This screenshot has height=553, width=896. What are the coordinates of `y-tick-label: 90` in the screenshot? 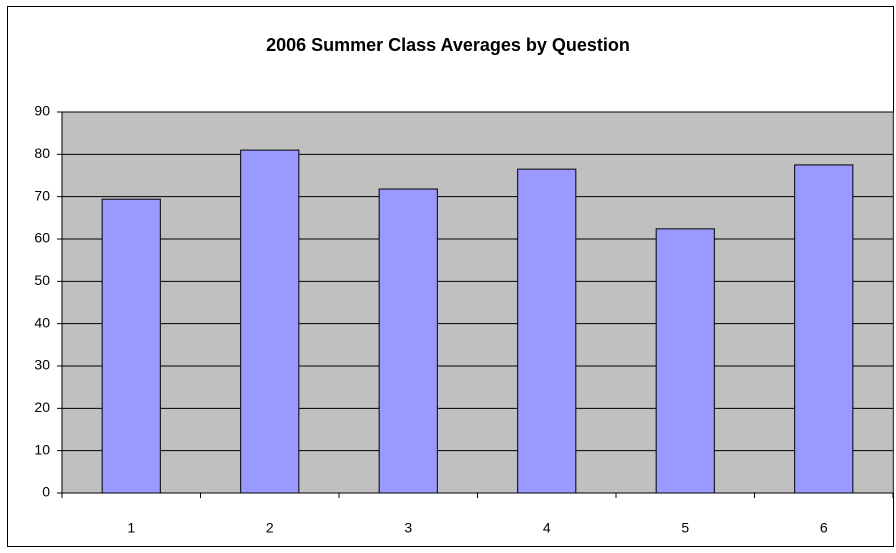 It's located at (42, 111).